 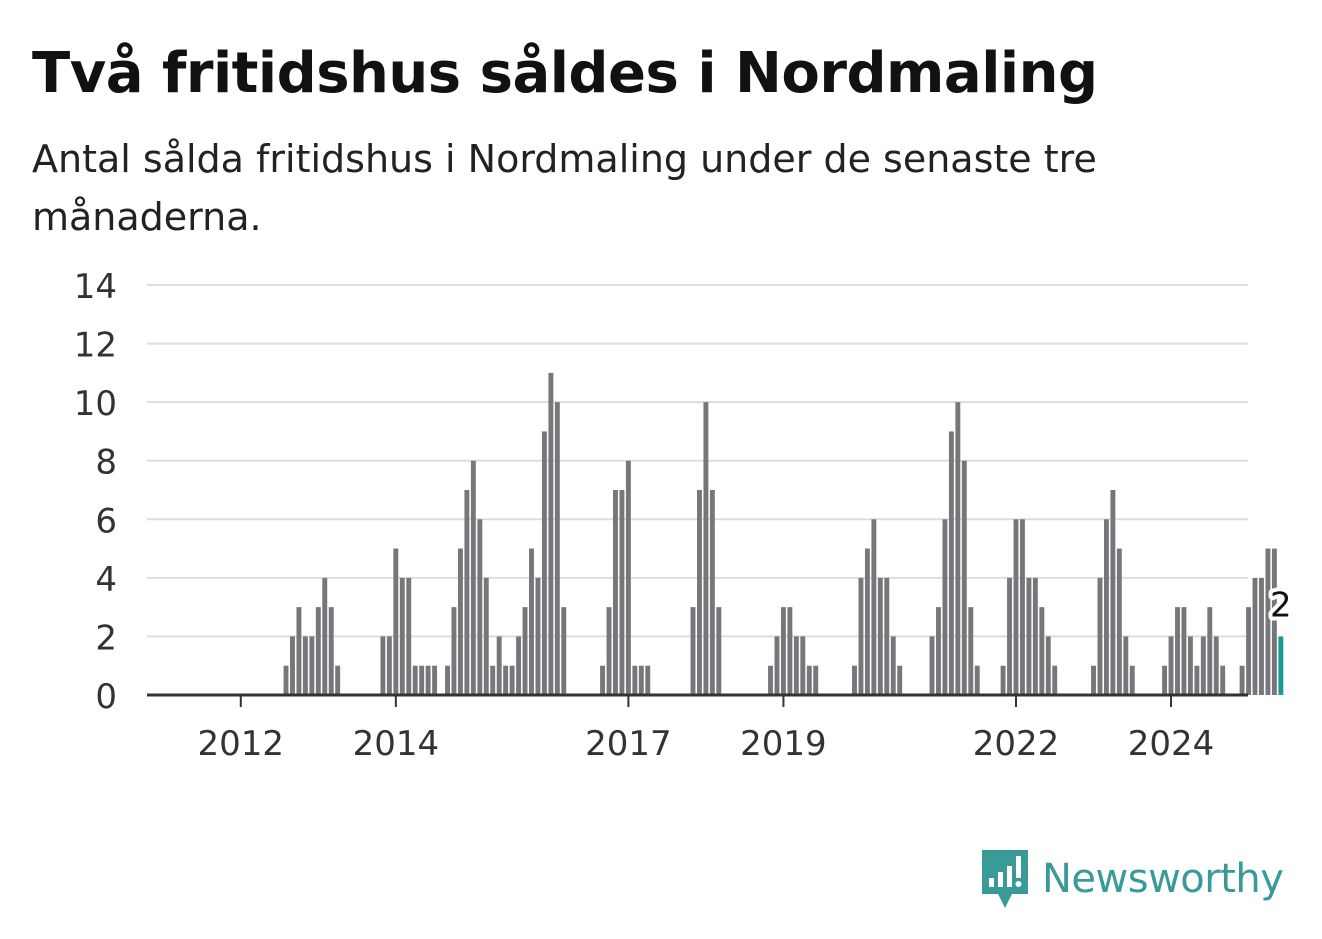 What do you see at coordinates (1281, 605) in the screenshot?
I see `highlight-data-label: 2` at bounding box center [1281, 605].